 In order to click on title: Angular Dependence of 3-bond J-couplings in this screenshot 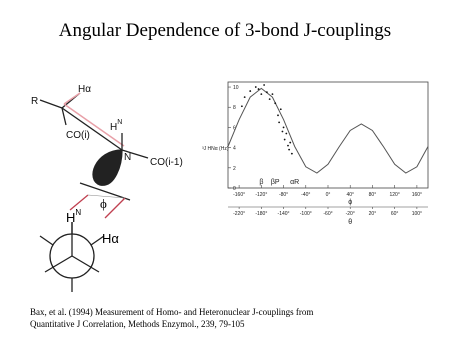, I will do `click(225, 30)`.